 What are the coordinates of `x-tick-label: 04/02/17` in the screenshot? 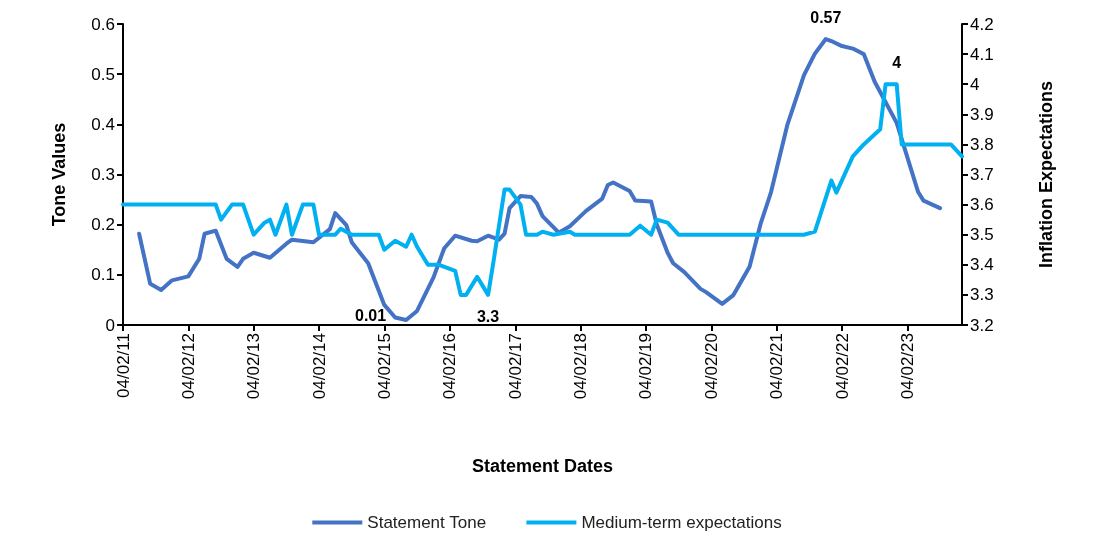 It's located at (515, 366).